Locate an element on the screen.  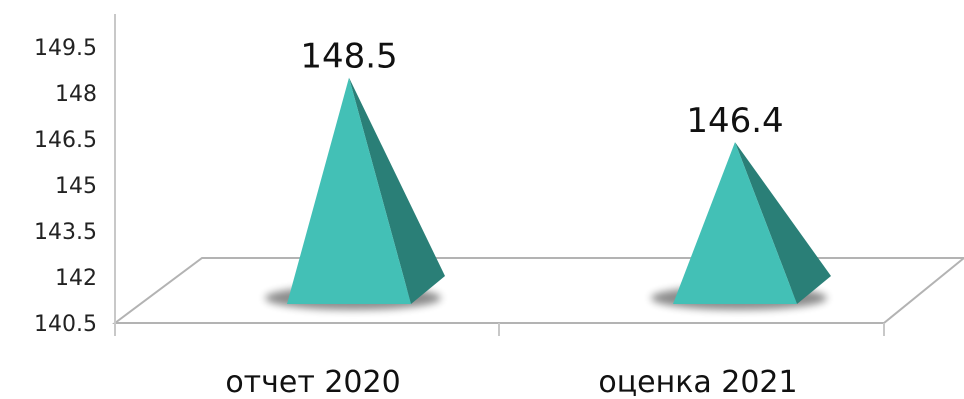
chart-floor is located at coordinates (537, 290).